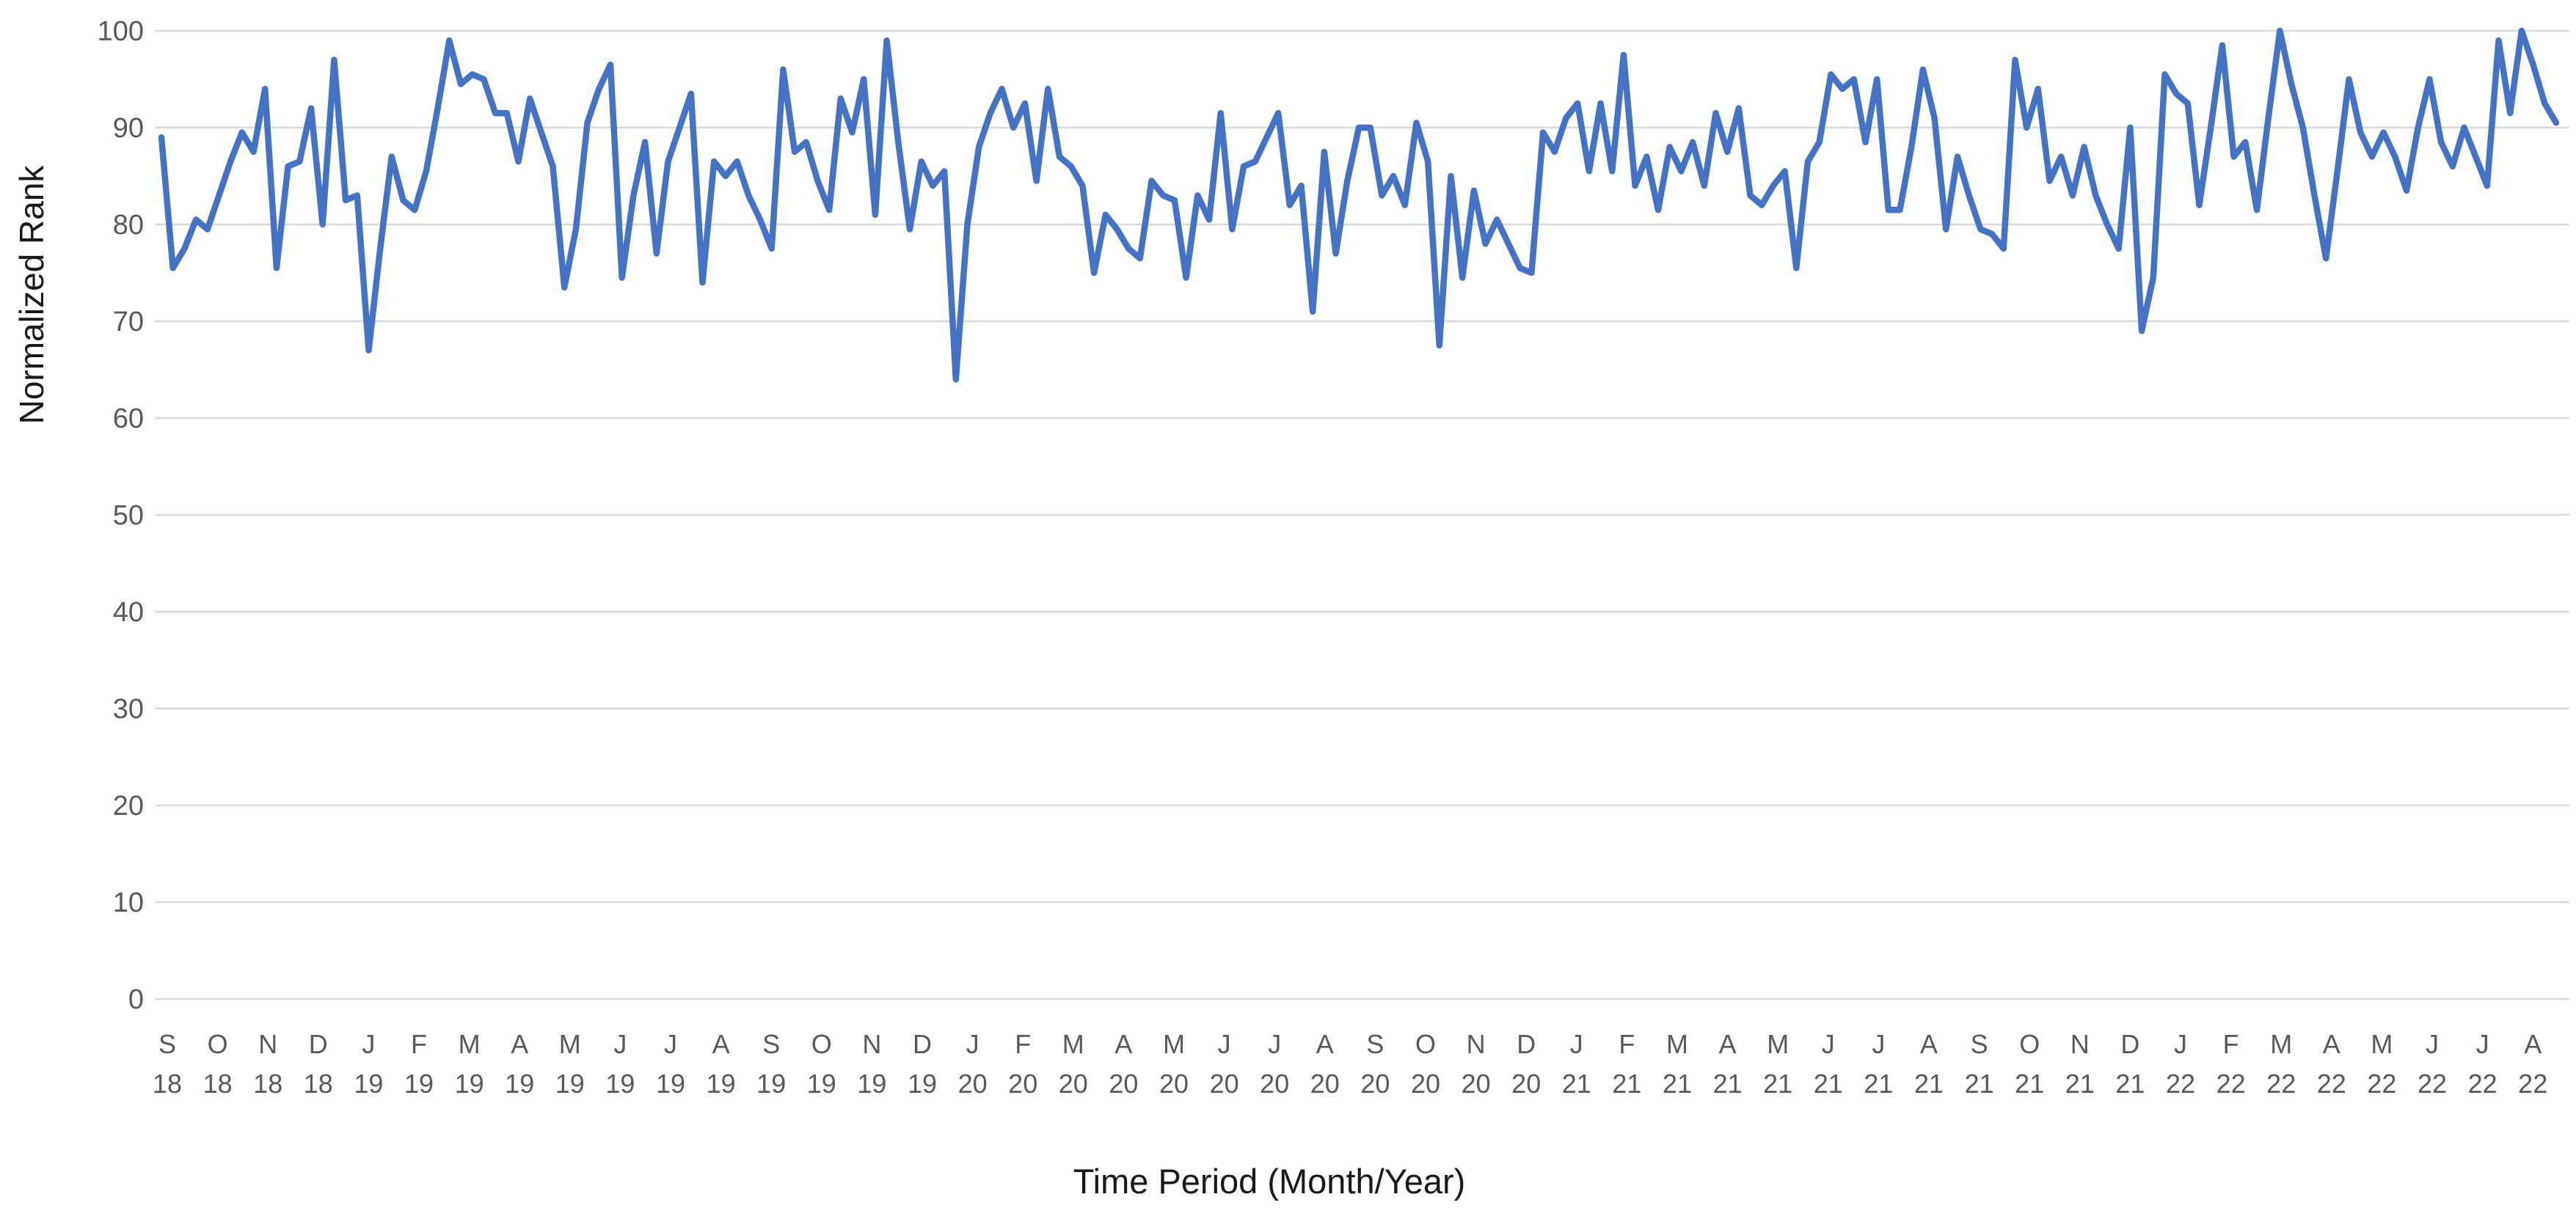 Image resolution: width=2576 pixels, height=1208 pixels. What do you see at coordinates (32, 295) in the screenshot?
I see `y-axis-title: Normalized Rank` at bounding box center [32, 295].